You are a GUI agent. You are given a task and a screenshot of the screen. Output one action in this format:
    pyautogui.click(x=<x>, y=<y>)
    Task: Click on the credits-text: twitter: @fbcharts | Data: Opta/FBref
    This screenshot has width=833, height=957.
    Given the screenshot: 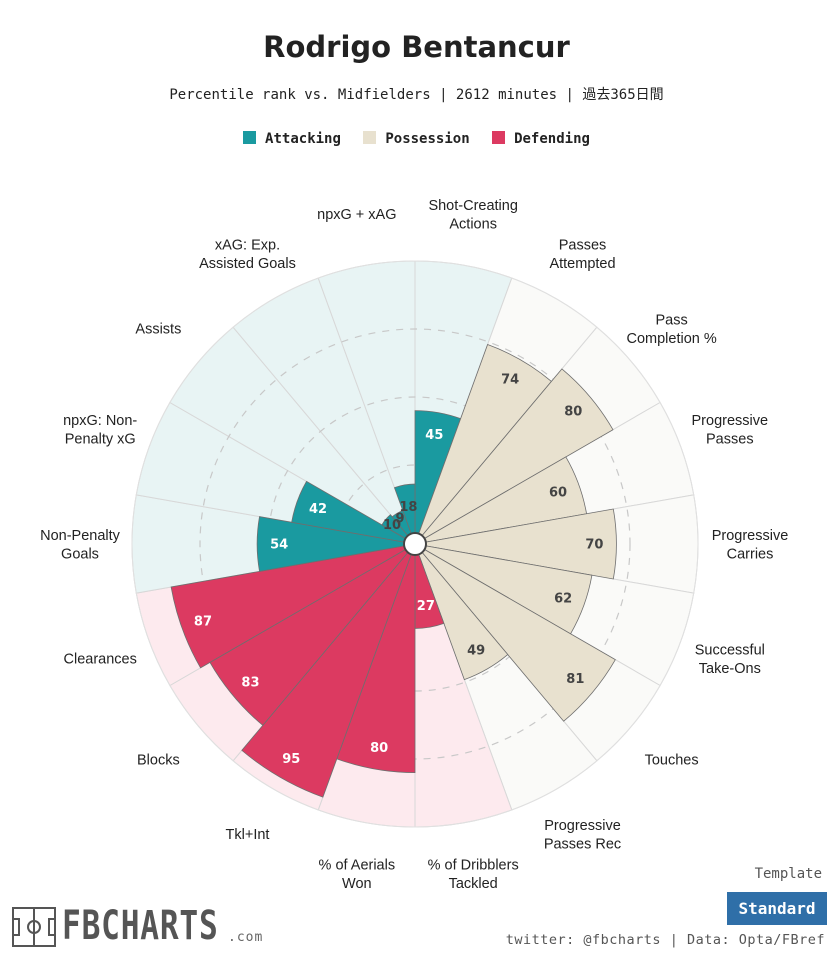 What is the action you would take?
    pyautogui.click(x=665, y=940)
    